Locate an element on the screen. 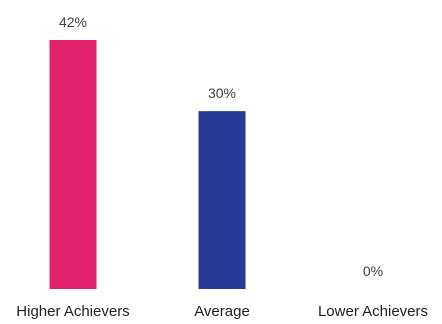 The height and width of the screenshot is (324, 442). bar-average is located at coordinates (222, 200).